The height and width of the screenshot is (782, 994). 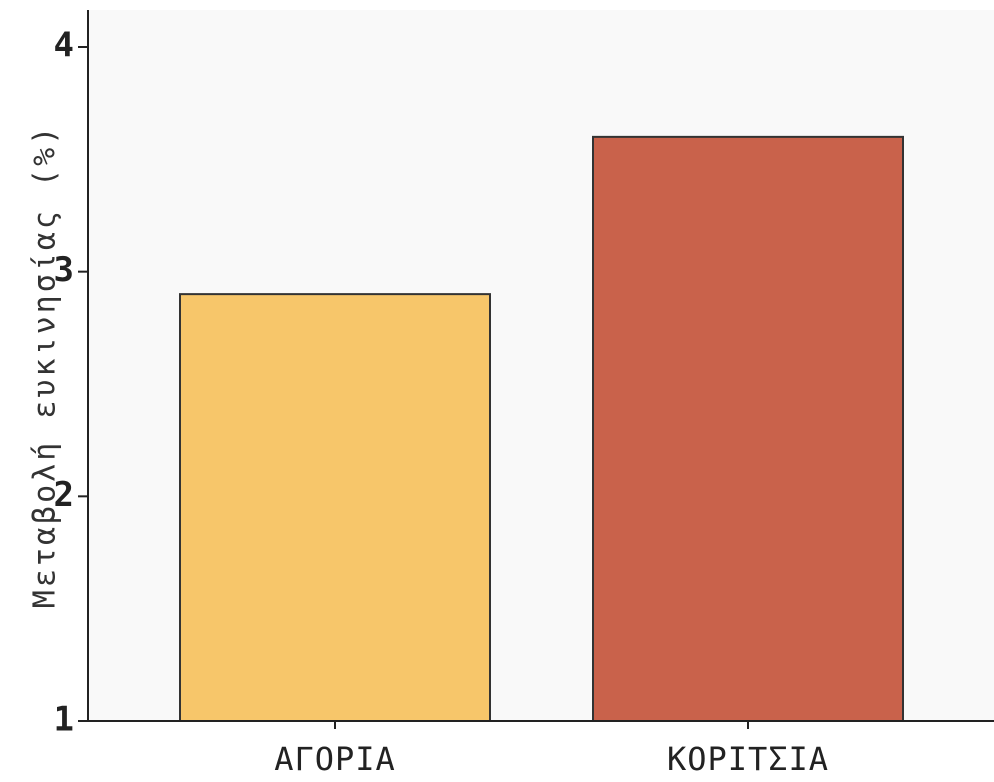 I want to click on y-ticks: 1 2 3 4, so click(x=71, y=383).